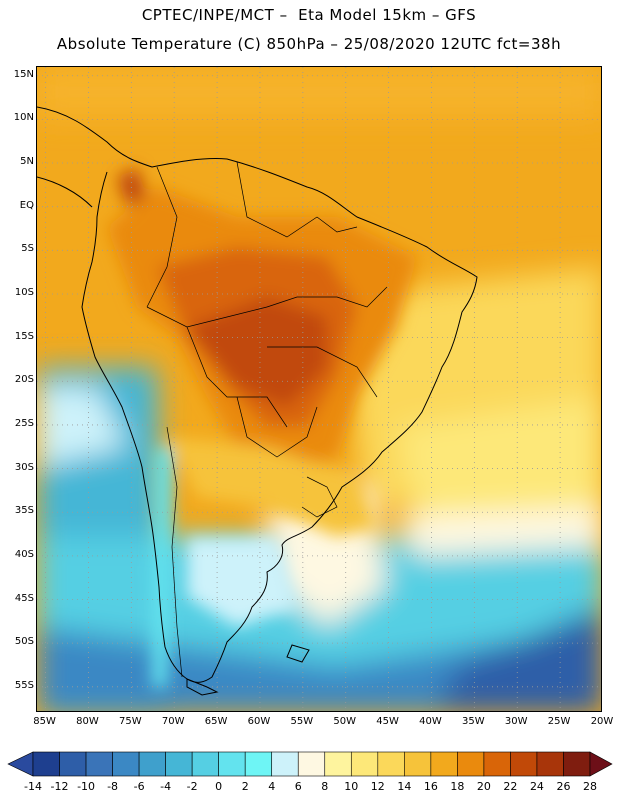 The image size is (618, 800). I want to click on colorbar-tick-label: 24, so click(536, 786).